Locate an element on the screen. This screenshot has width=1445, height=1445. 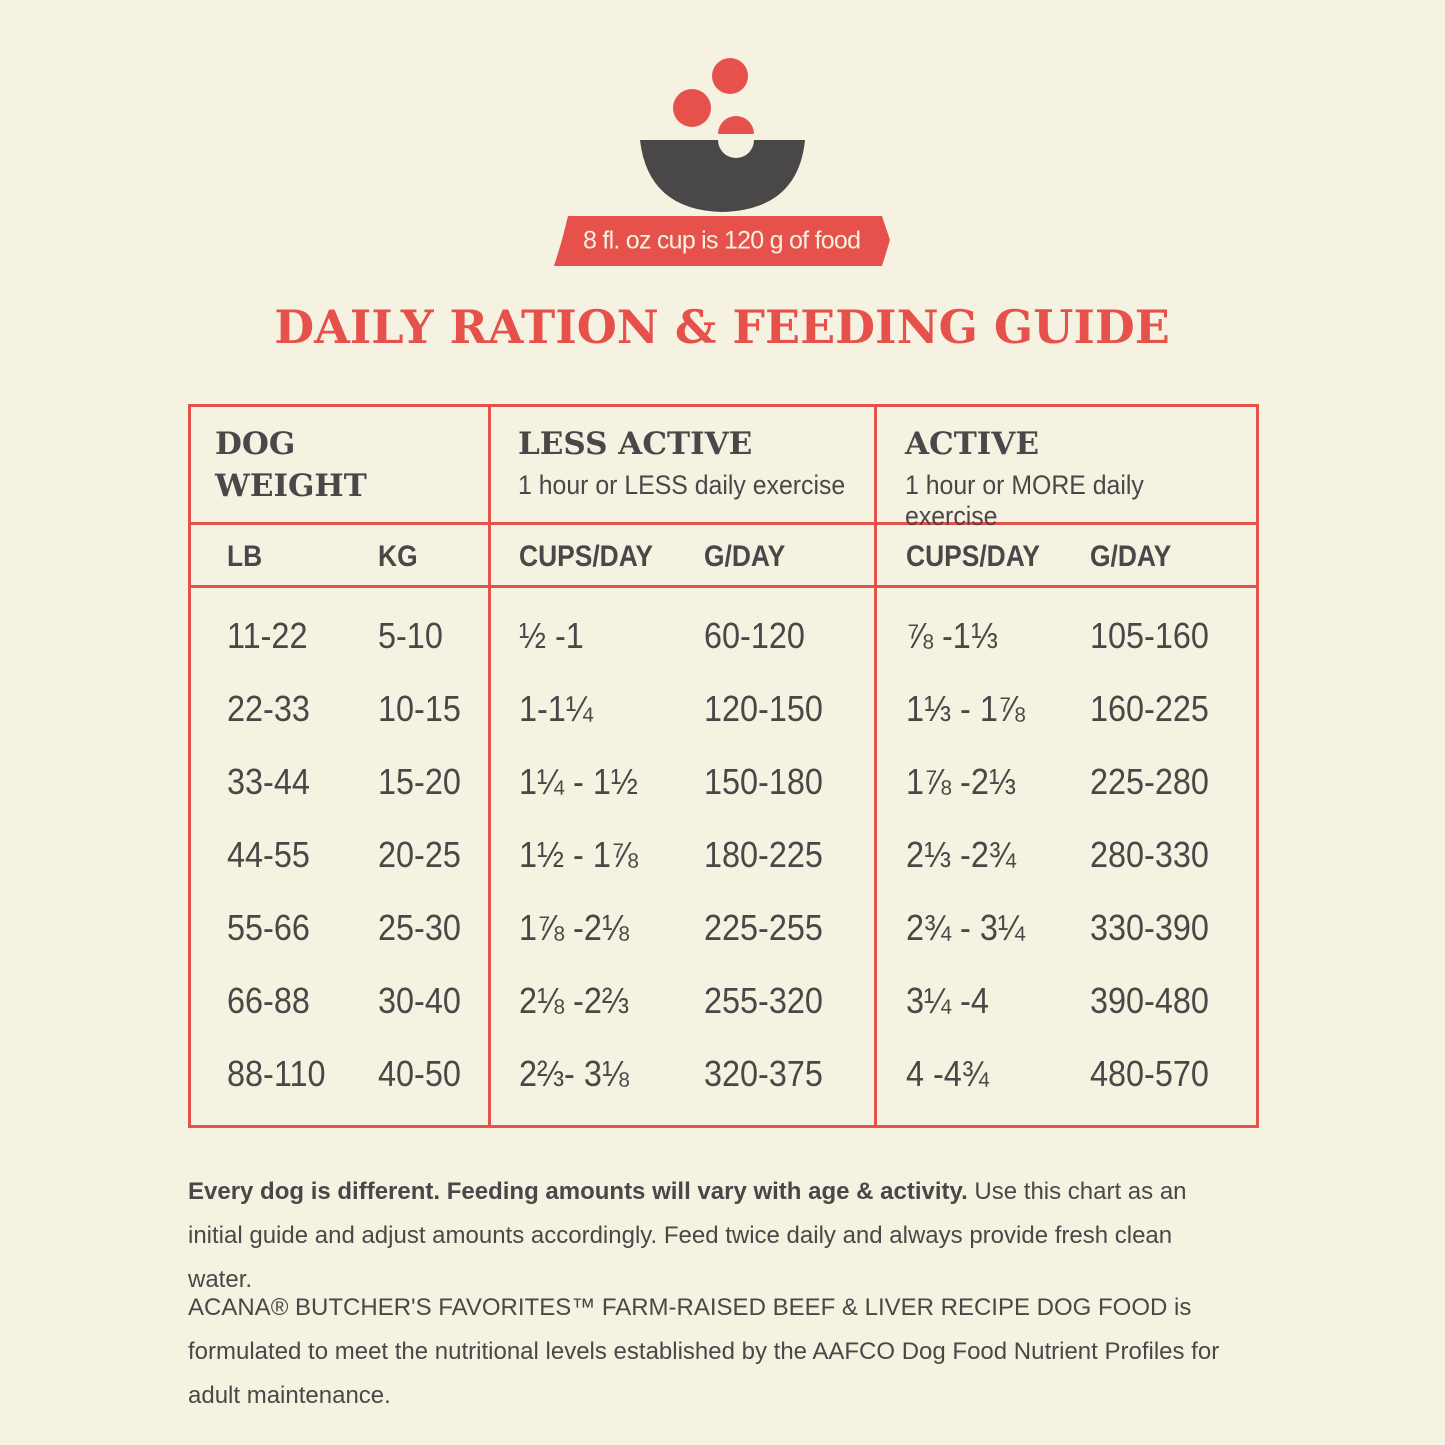
table-cell: 180-225 is located at coordinates (763, 854).